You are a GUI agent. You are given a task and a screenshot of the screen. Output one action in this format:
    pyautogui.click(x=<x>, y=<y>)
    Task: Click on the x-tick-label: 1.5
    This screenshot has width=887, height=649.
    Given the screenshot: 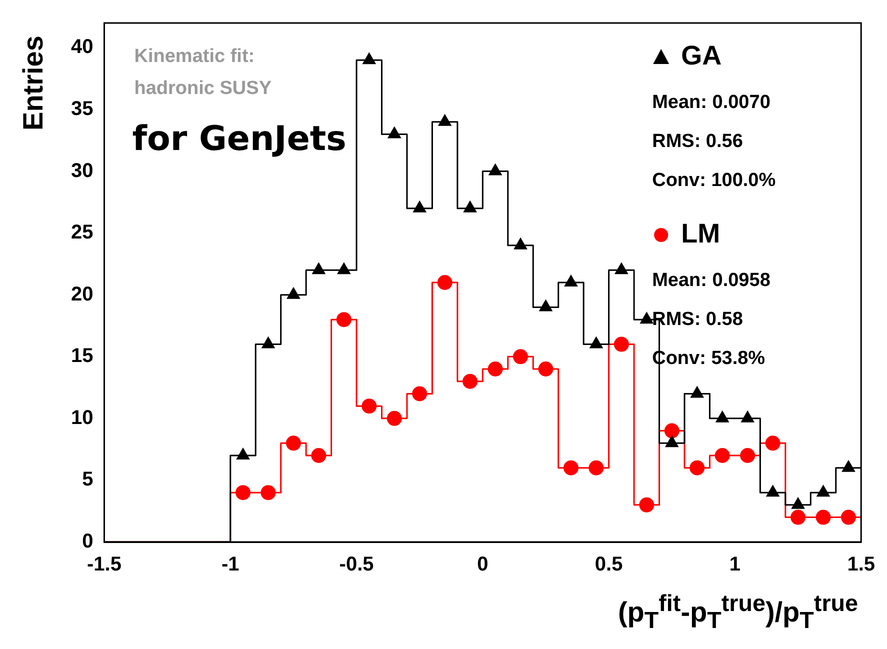 What is the action you would take?
    pyautogui.click(x=861, y=565)
    